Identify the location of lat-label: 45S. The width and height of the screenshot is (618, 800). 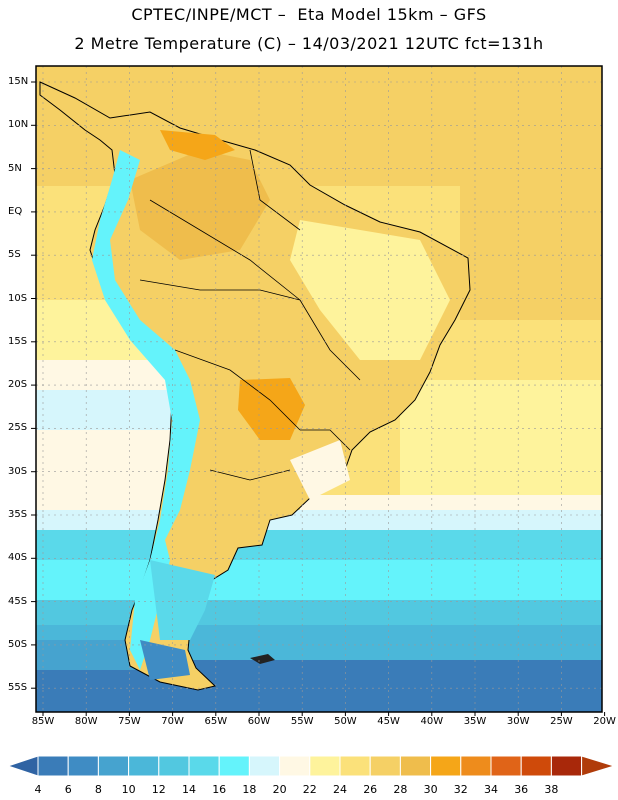
(18, 601).